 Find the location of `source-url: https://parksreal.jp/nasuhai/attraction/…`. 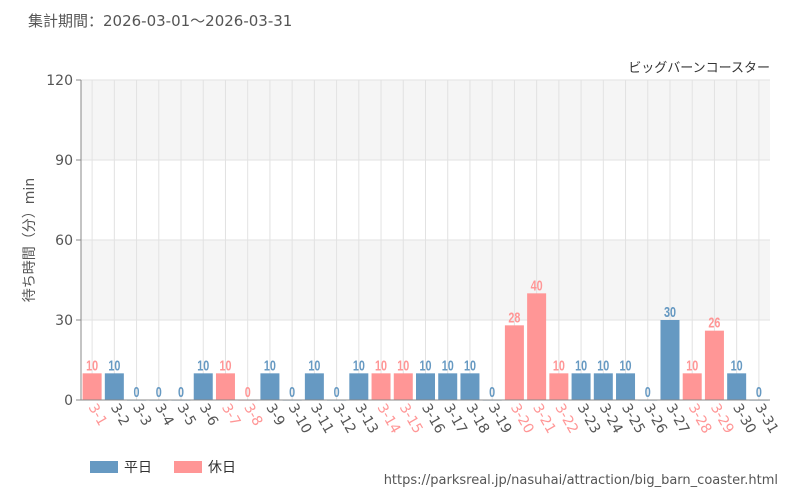

source-url: https://parksreal.jp/nasuhai/attraction/… is located at coordinates (580, 480).